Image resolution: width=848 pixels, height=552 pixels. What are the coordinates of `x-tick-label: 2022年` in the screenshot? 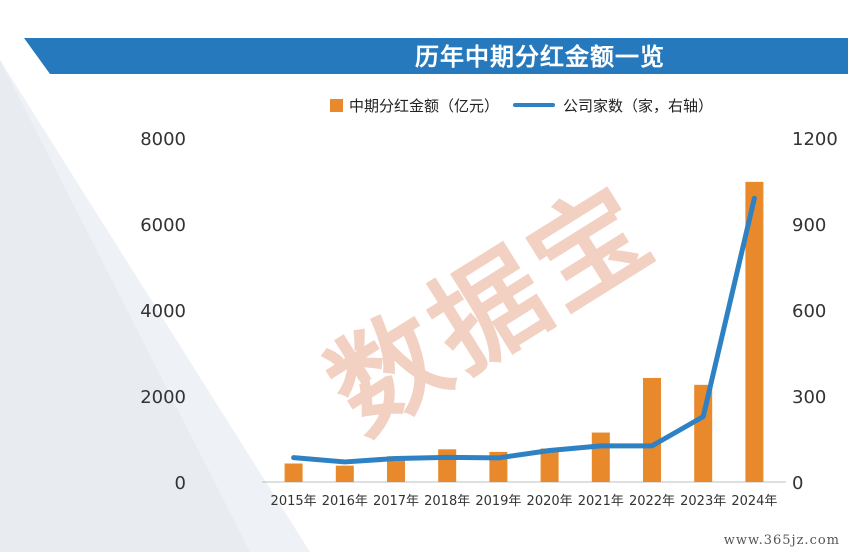 It's located at (652, 501).